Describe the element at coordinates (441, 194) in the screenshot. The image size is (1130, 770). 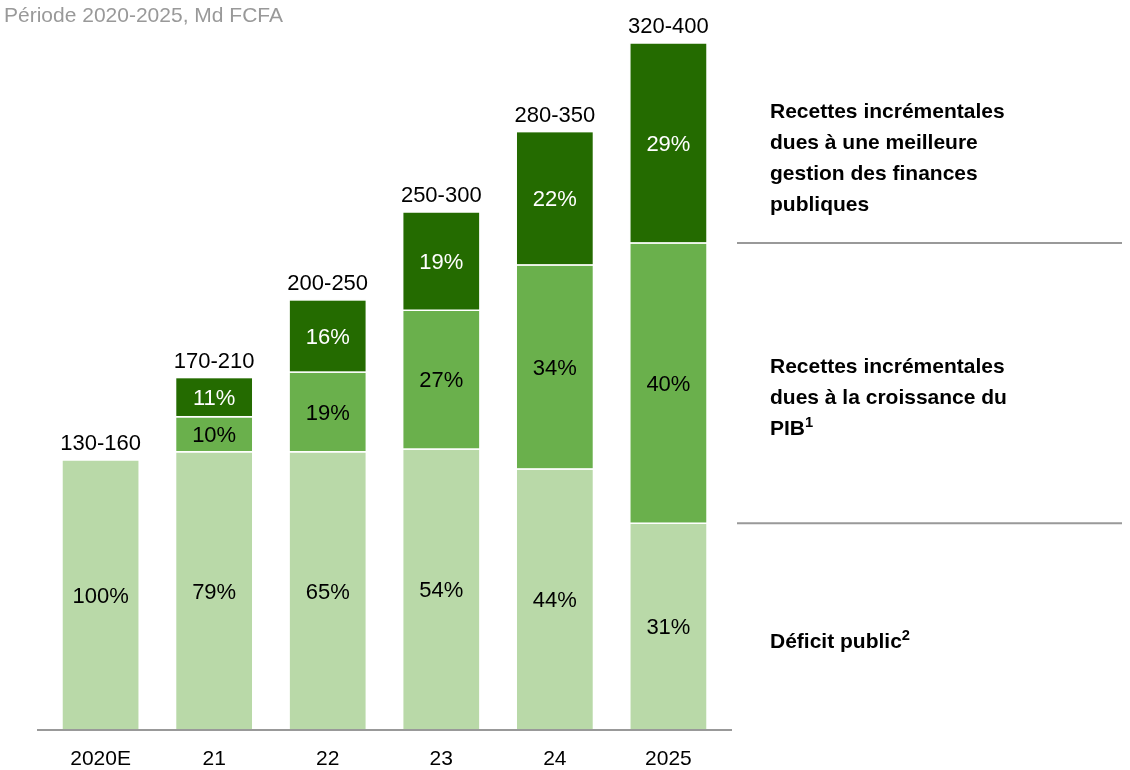
I see `total-label: 250-300` at that location.